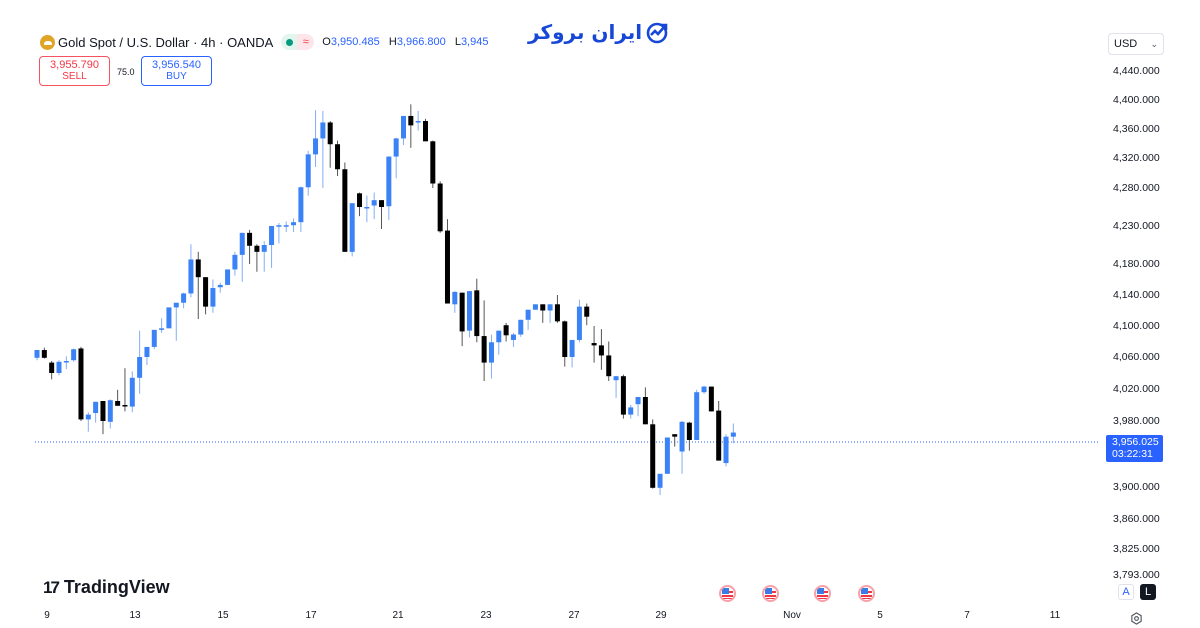  I want to click on buy-price: 3,956.540, so click(176, 65).